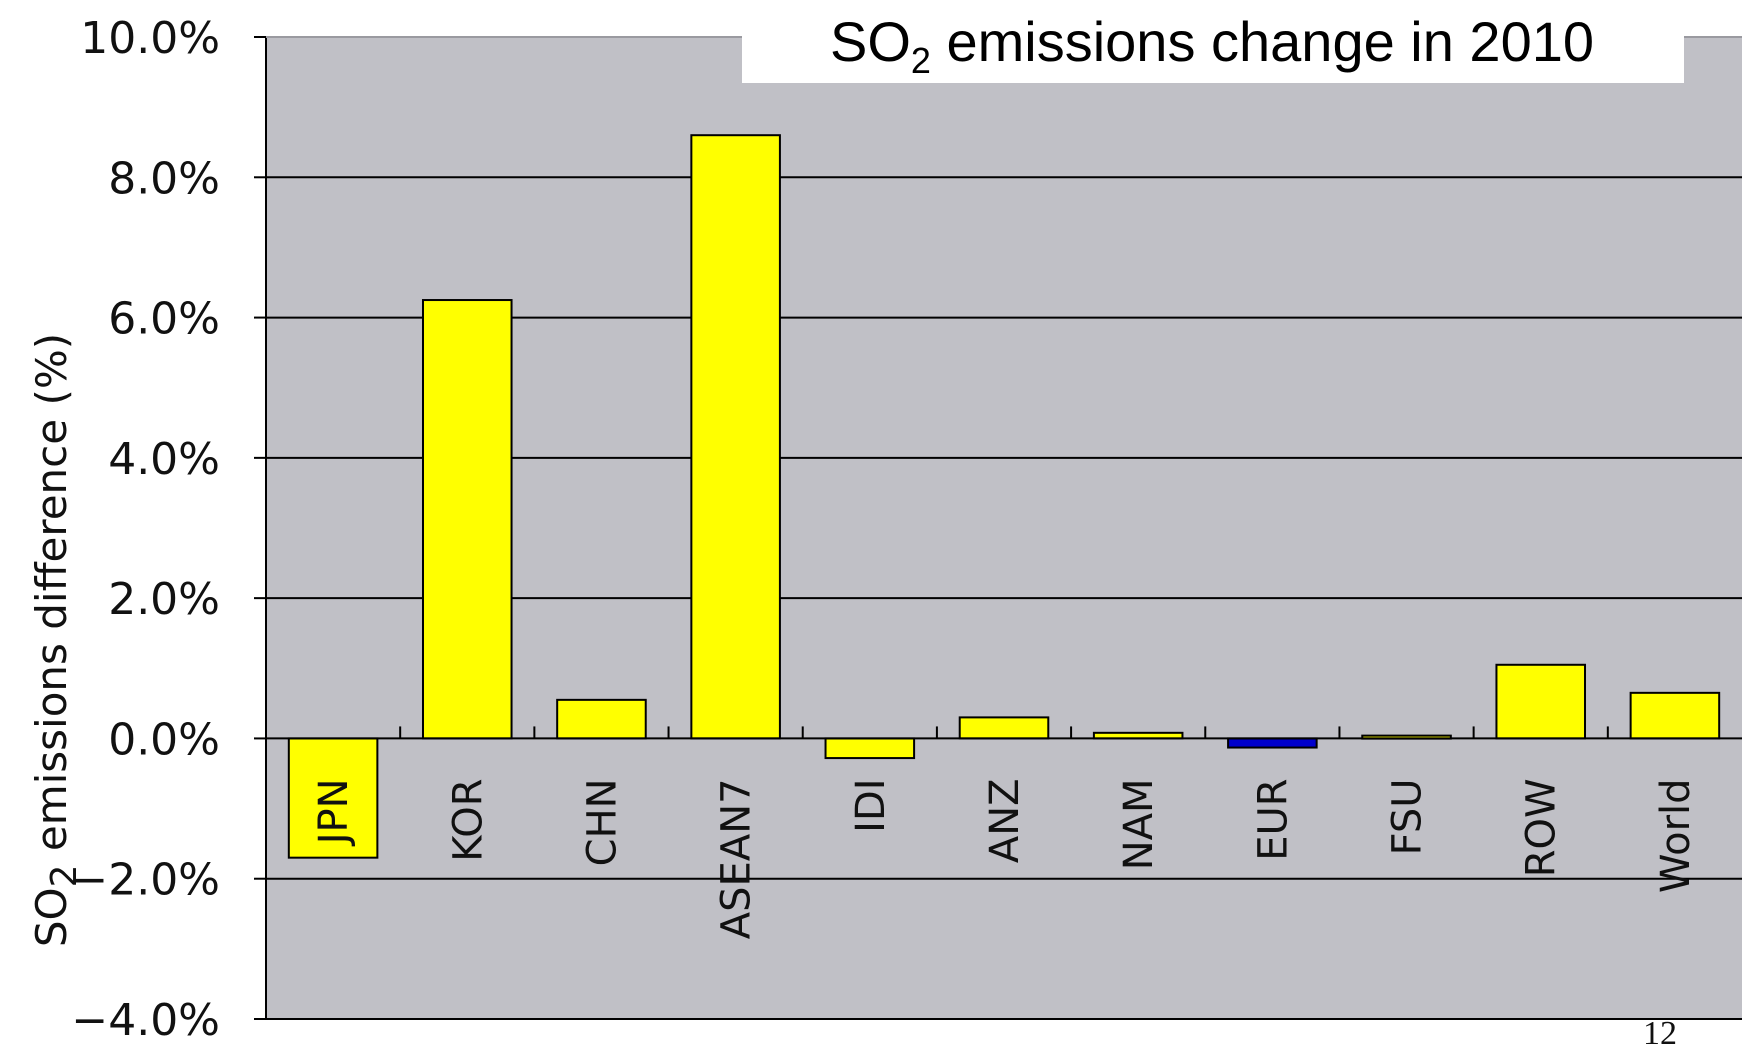 The image size is (1742, 1052). I want to click on category-label: FSU, so click(1408, 816).